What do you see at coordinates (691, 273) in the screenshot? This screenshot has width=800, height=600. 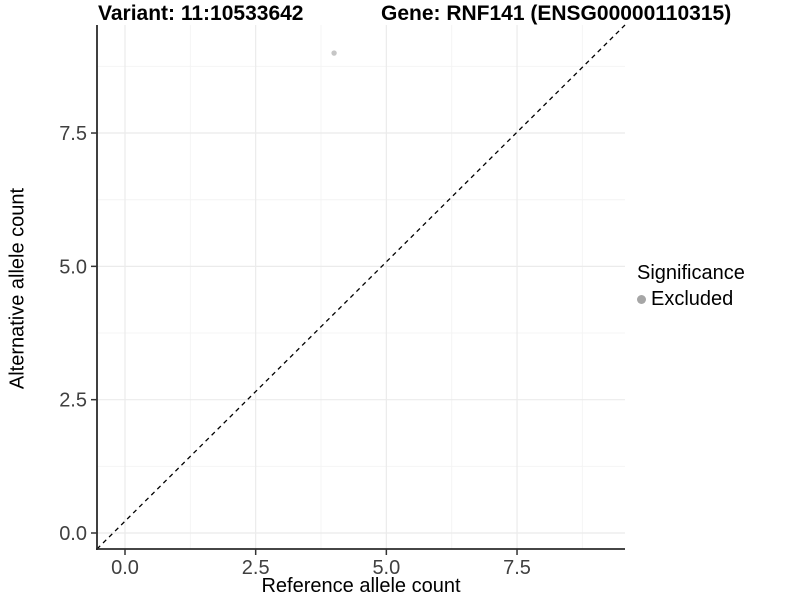 I see `legend-title: Significance` at bounding box center [691, 273].